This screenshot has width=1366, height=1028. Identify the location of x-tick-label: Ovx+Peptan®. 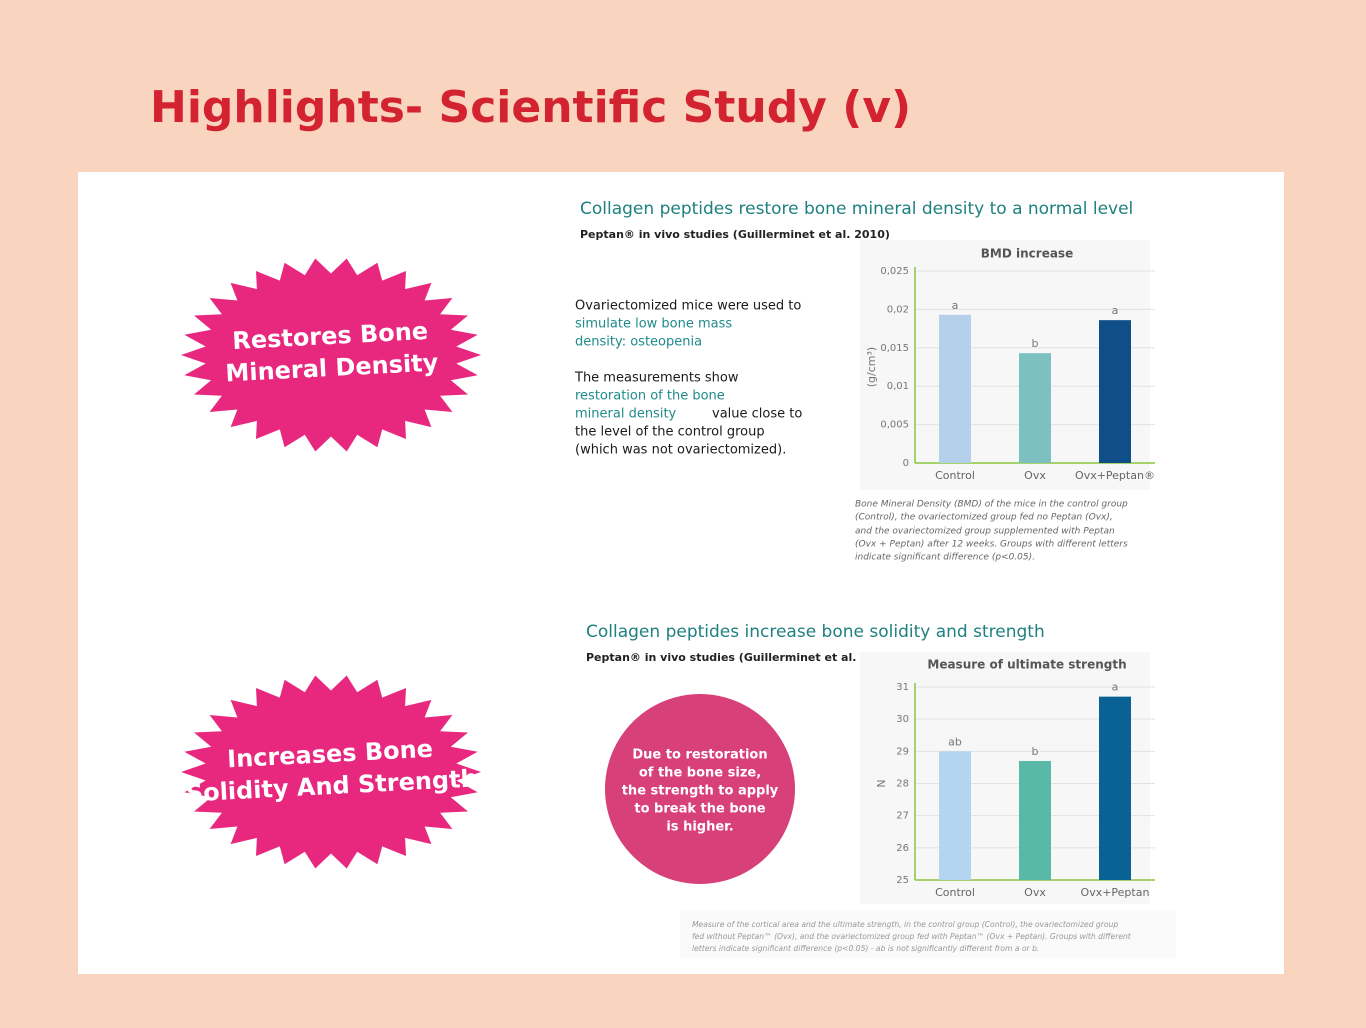
(1115, 475).